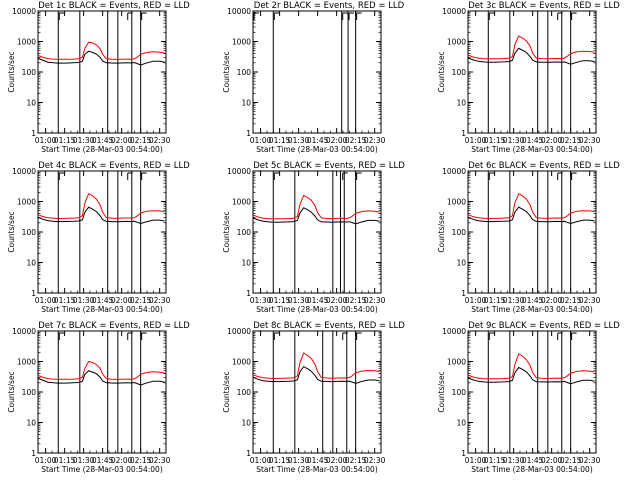 The height and width of the screenshot is (480, 640). Describe the element at coordinates (329, 6) in the screenshot. I see `panel-title: Det 2r BLACK = Events, RED = LLD` at that location.